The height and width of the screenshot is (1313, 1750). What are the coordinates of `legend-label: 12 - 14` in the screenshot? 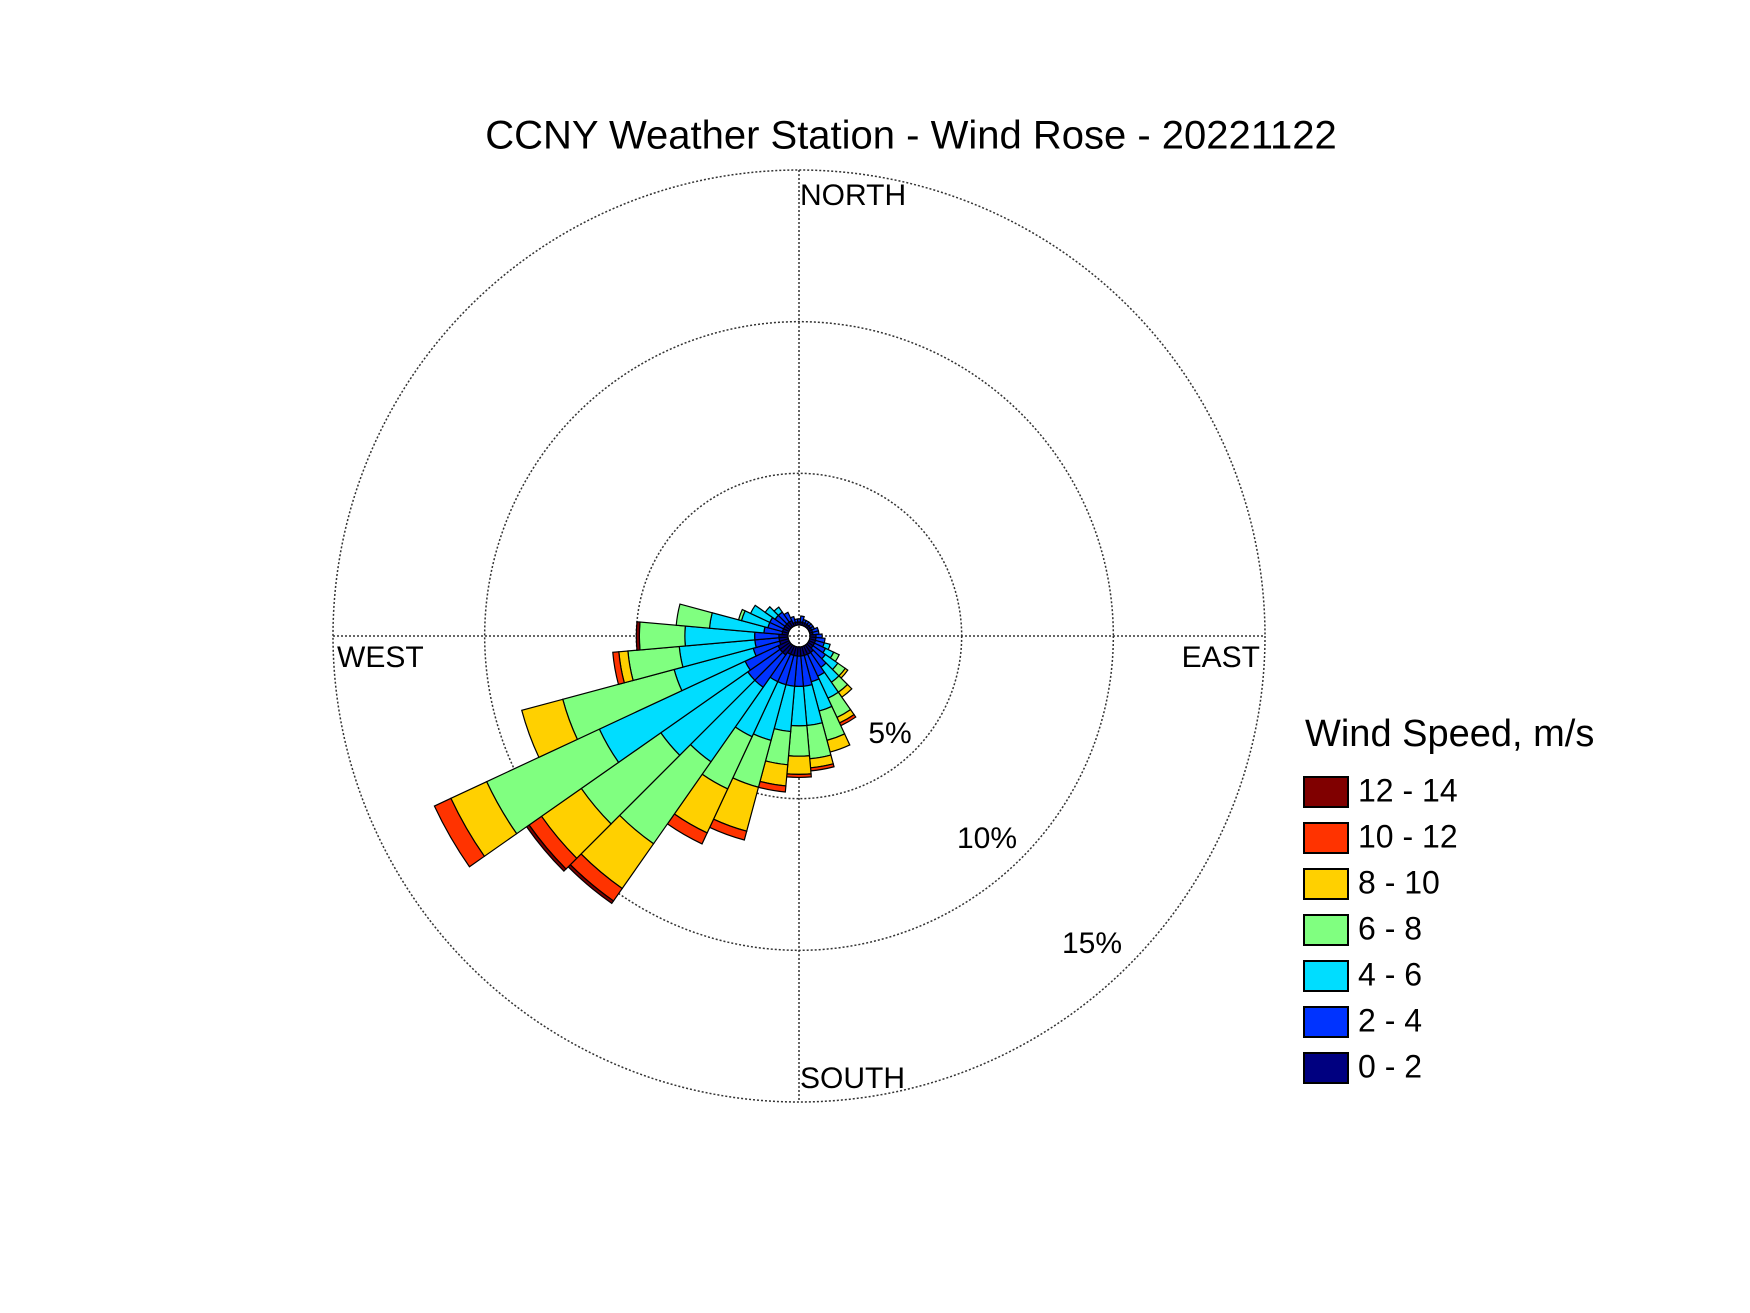 It's located at (1408, 790).